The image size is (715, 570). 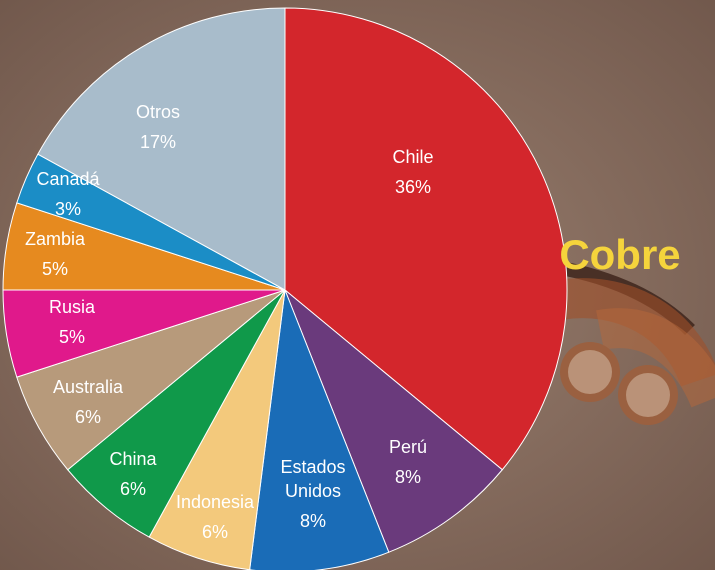 What do you see at coordinates (55, 239) in the screenshot?
I see `slice-label: Zambia` at bounding box center [55, 239].